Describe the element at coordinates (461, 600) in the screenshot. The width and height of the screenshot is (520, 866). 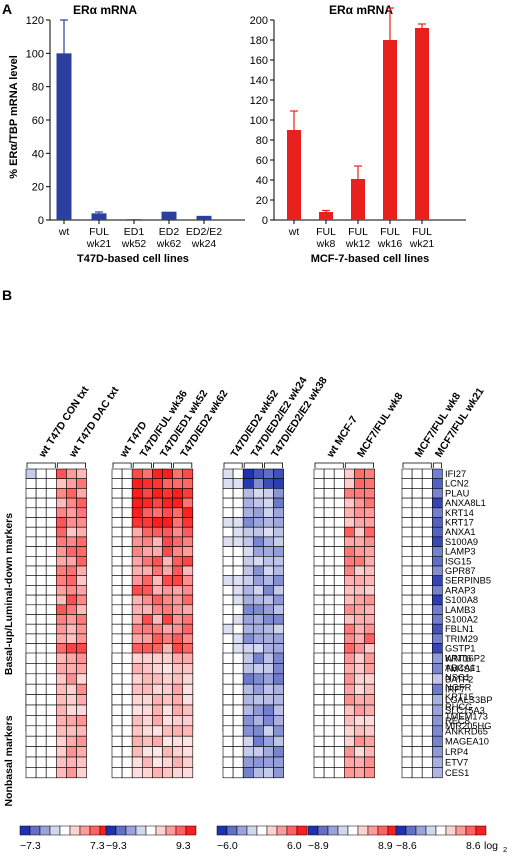
I see `gene-label: S100A8` at that location.